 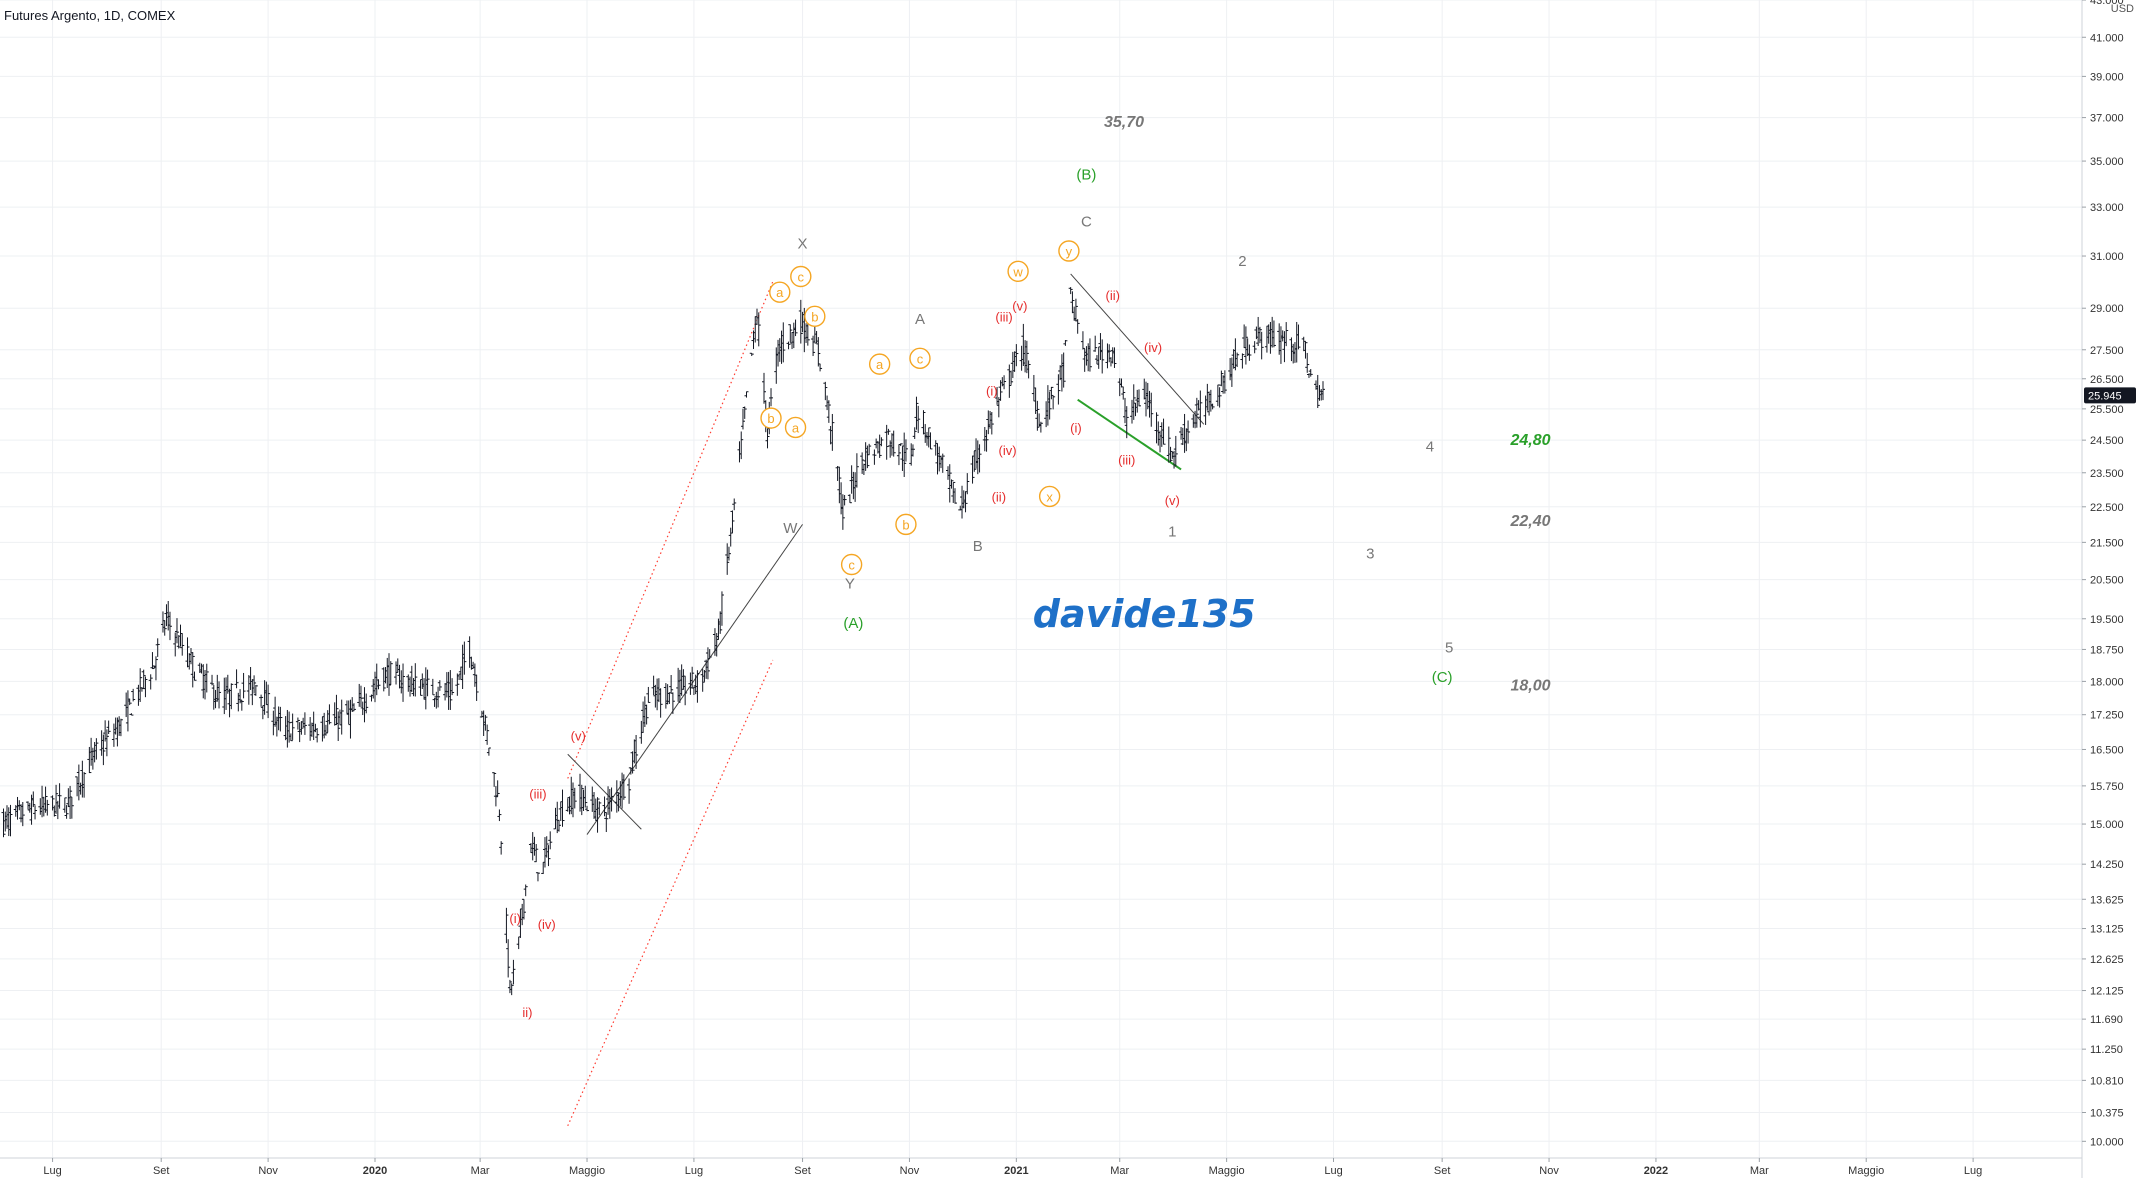 What do you see at coordinates (2107, 351) in the screenshot?
I see `price-tick-label: 27.500` at bounding box center [2107, 351].